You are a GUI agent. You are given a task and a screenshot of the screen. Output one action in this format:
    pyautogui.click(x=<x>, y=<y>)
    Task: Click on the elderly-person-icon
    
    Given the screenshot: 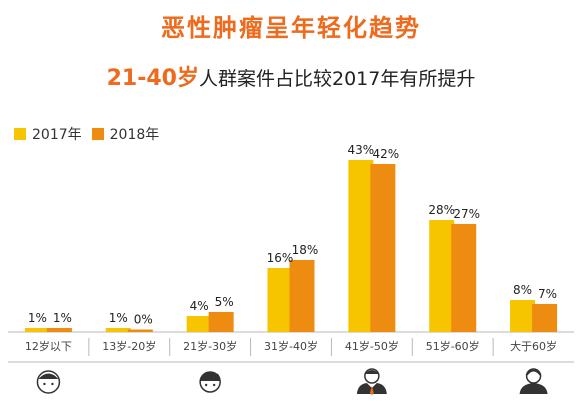 What is the action you would take?
    pyautogui.click(x=533, y=381)
    